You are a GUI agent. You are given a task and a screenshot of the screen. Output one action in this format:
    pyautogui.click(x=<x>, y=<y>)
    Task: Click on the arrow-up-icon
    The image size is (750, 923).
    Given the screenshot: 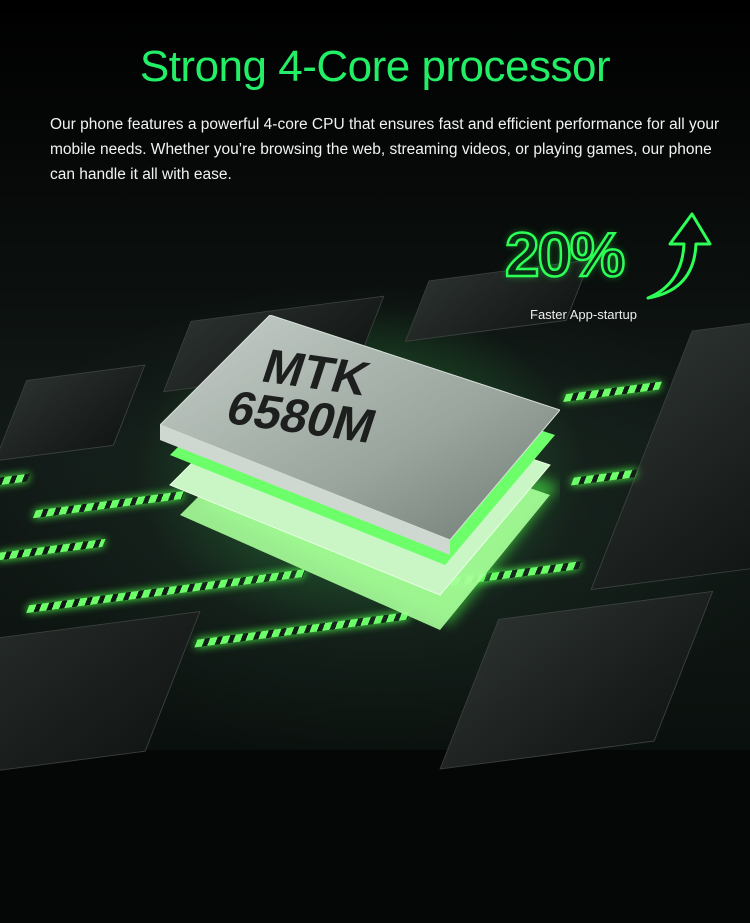 What is the action you would take?
    pyautogui.click(x=679, y=256)
    